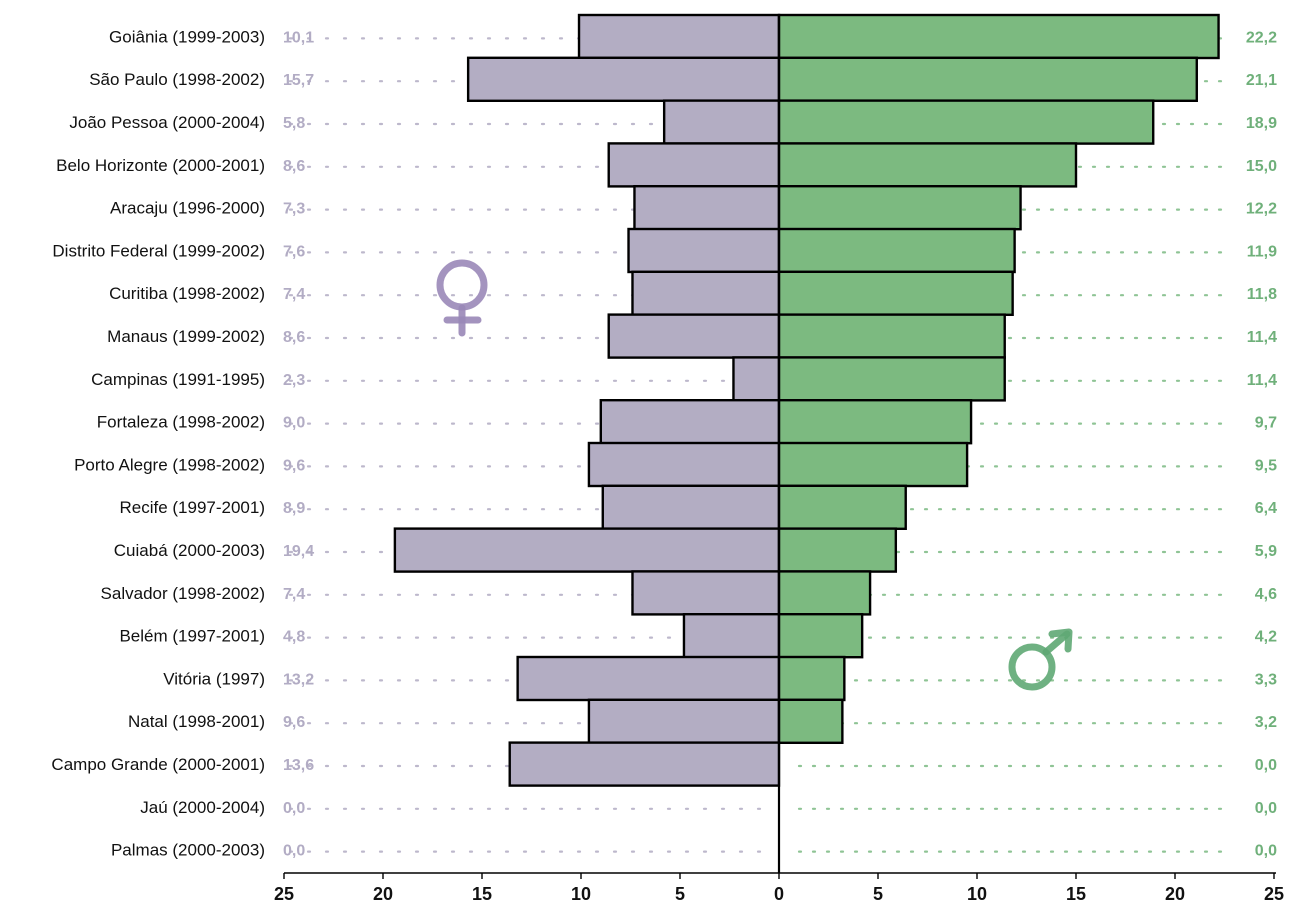 Image resolution: width=1291 pixels, height=910 pixels. I want to click on category-label: Distrito Federal (1999-2002), so click(158, 250).